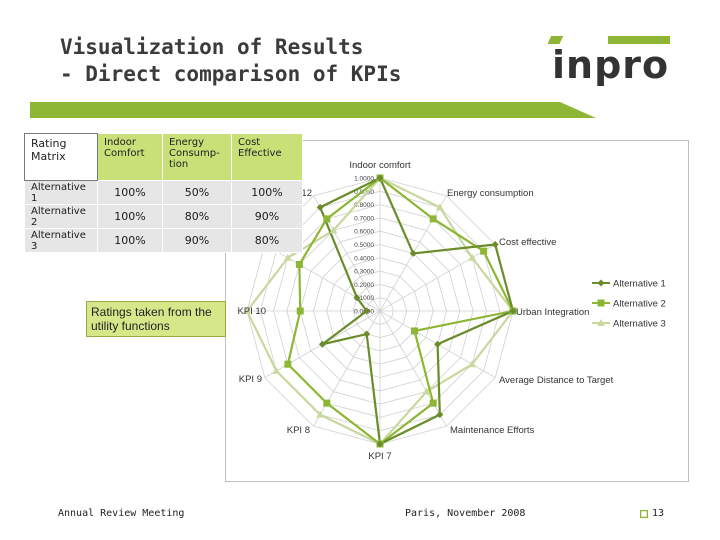 This screenshot has height=540, width=720. I want to click on row-label: Alternative 2, so click(61, 216).